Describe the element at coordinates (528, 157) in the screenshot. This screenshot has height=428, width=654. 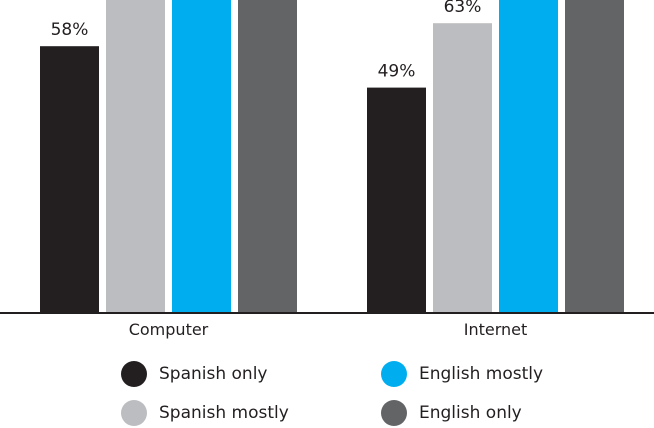
I see `bar-internet-english-mostly` at that location.